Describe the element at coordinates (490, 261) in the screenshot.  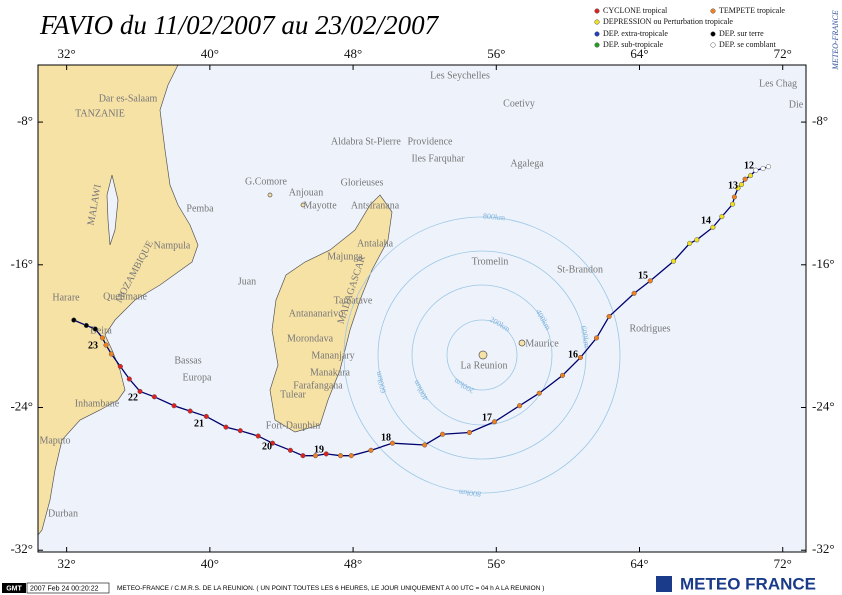
I see `place-label: Tromelin` at that location.